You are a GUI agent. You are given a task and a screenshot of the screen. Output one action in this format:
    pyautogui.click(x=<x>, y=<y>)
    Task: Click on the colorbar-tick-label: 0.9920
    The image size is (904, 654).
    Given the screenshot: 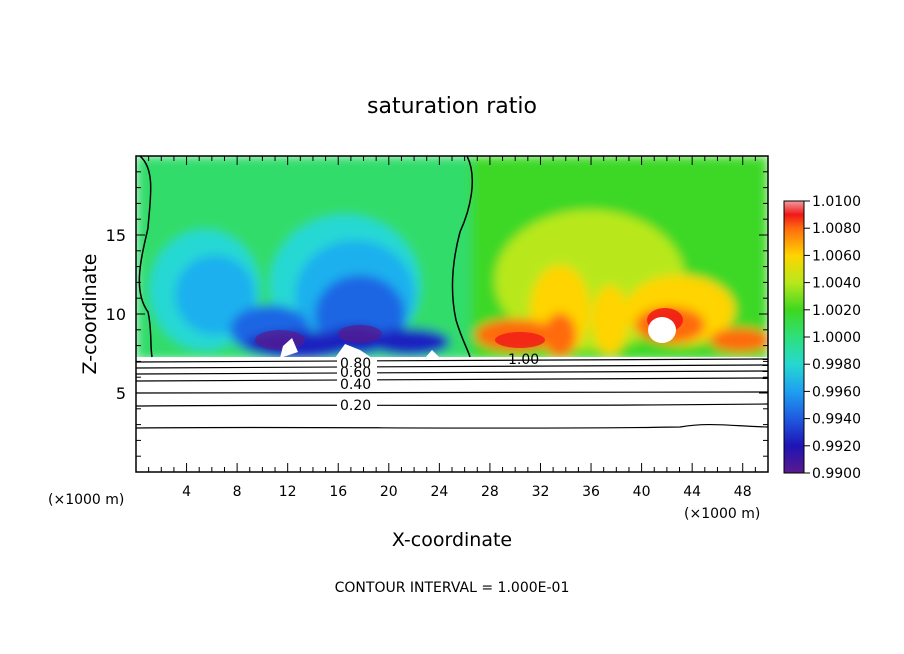 What is the action you would take?
    pyautogui.click(x=836, y=447)
    